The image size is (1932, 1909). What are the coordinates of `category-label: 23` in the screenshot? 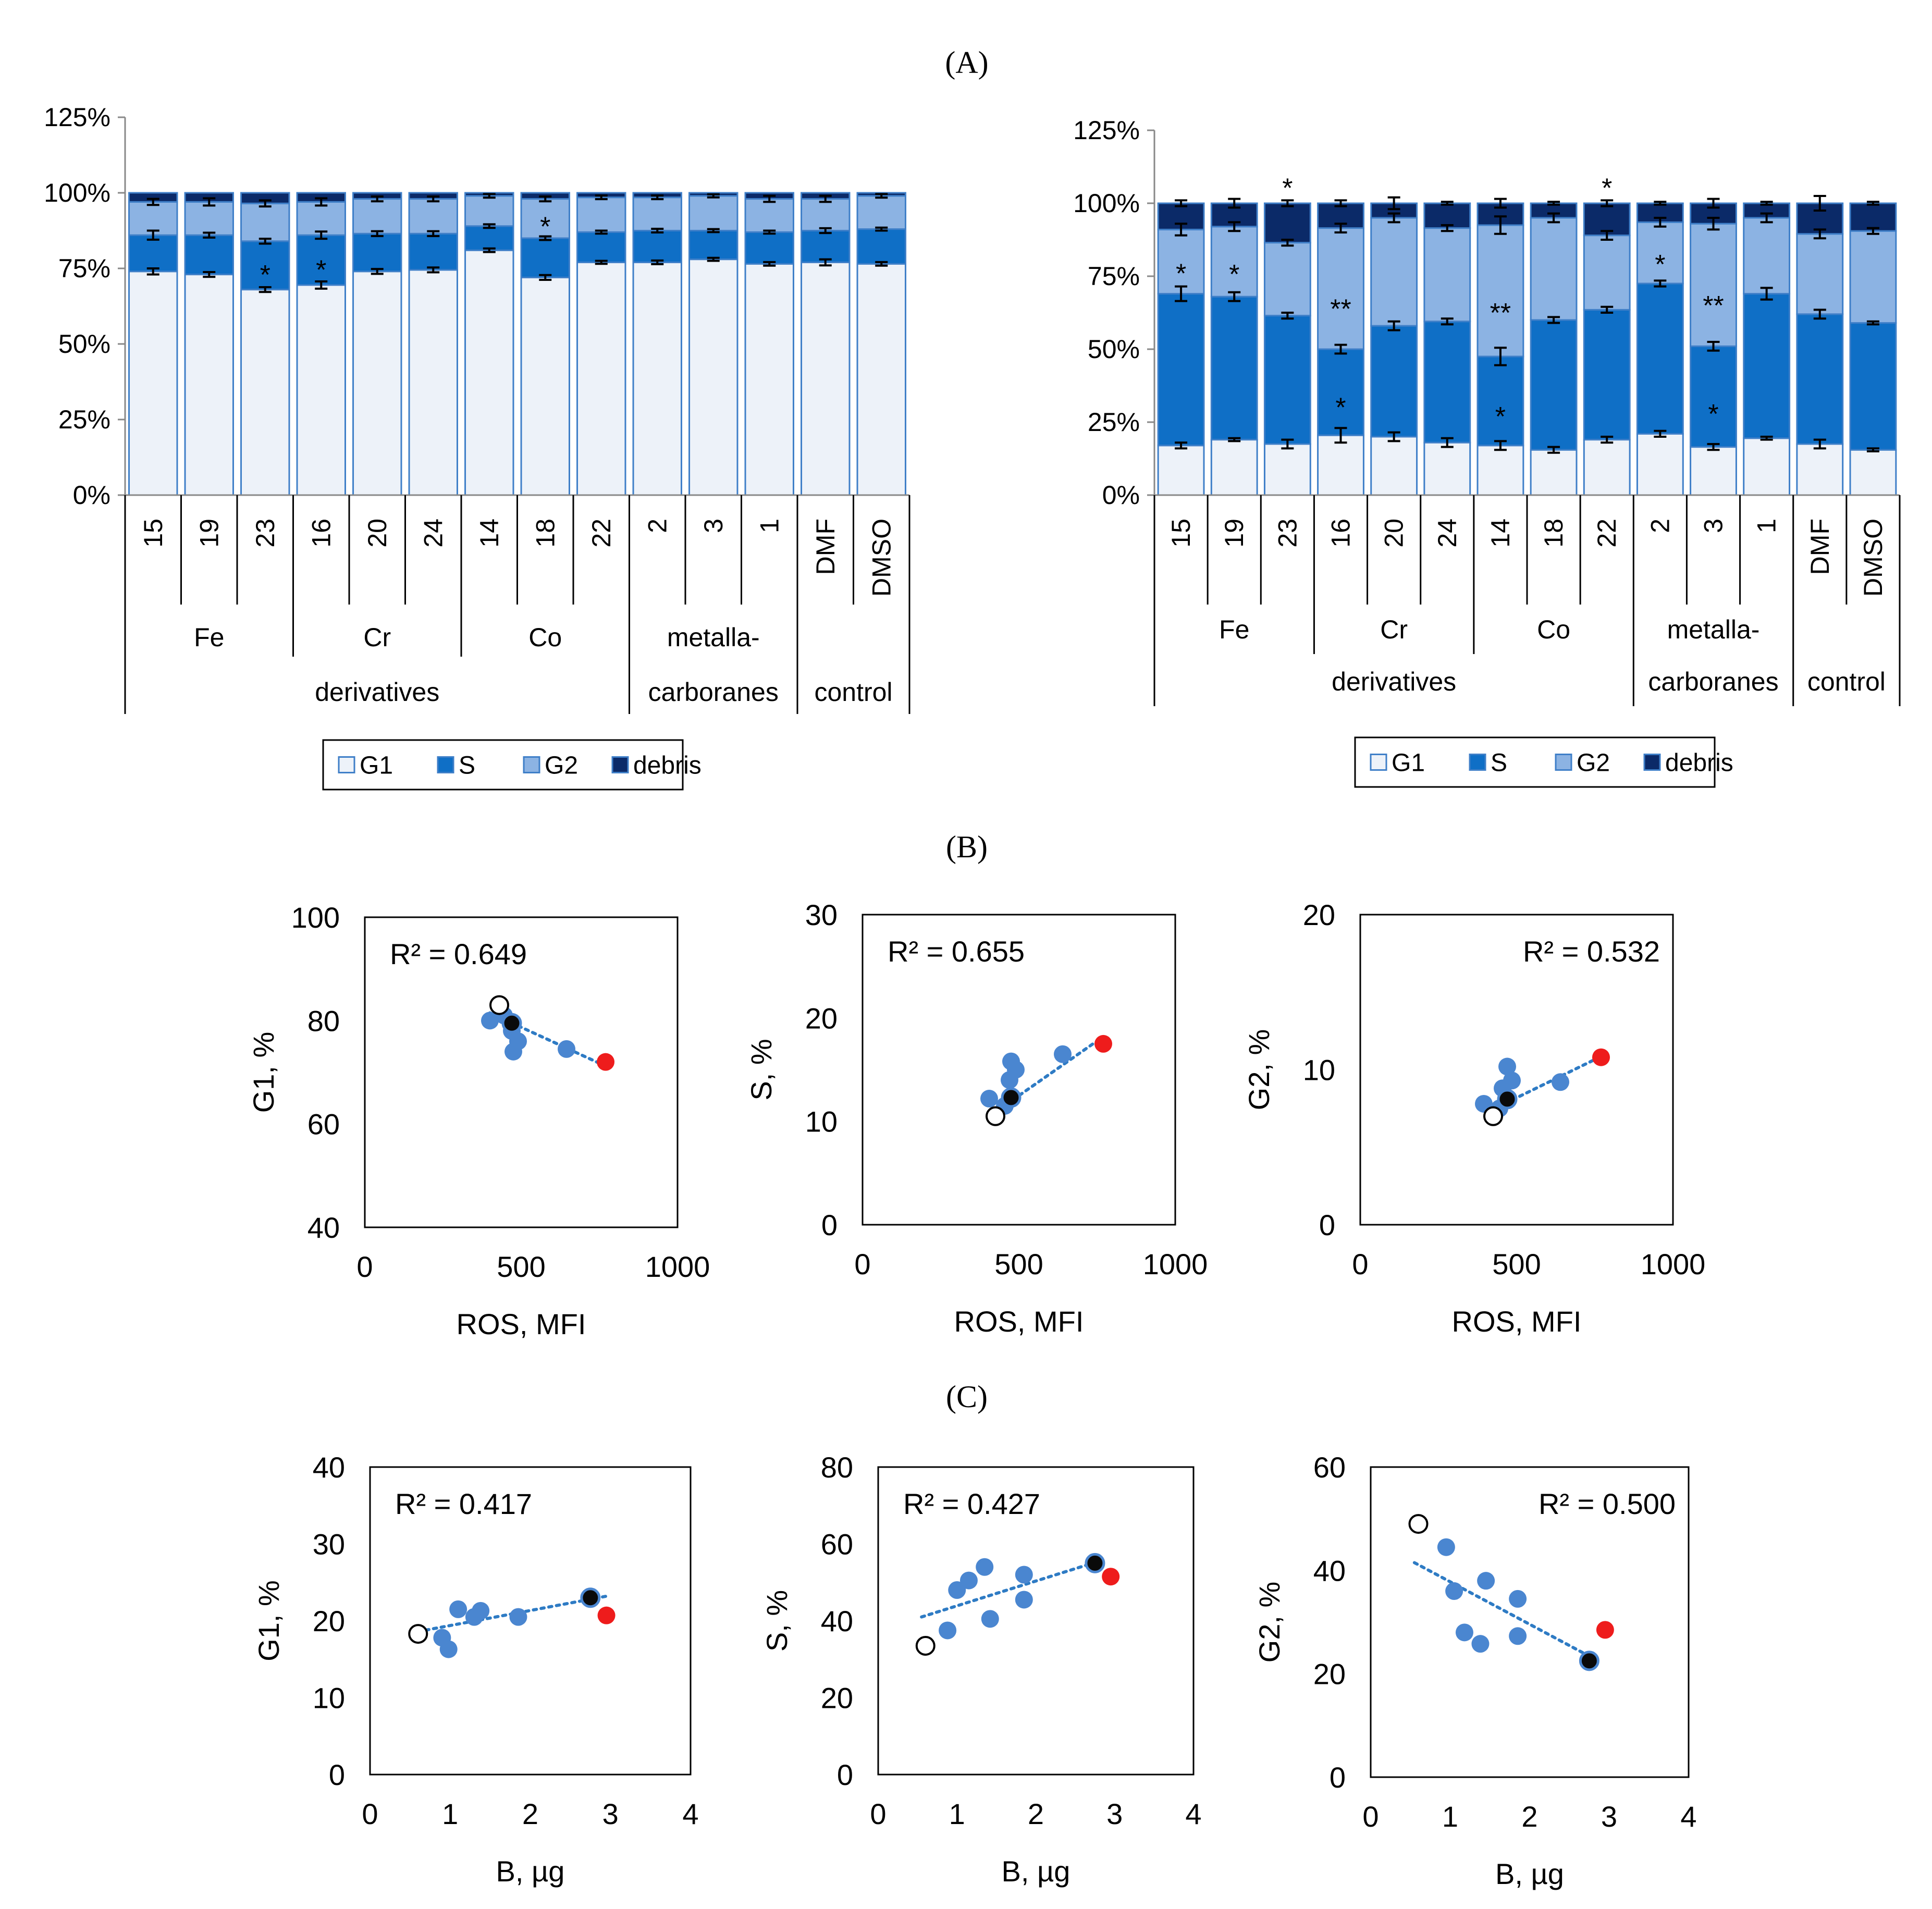 It's located at (1287, 533).